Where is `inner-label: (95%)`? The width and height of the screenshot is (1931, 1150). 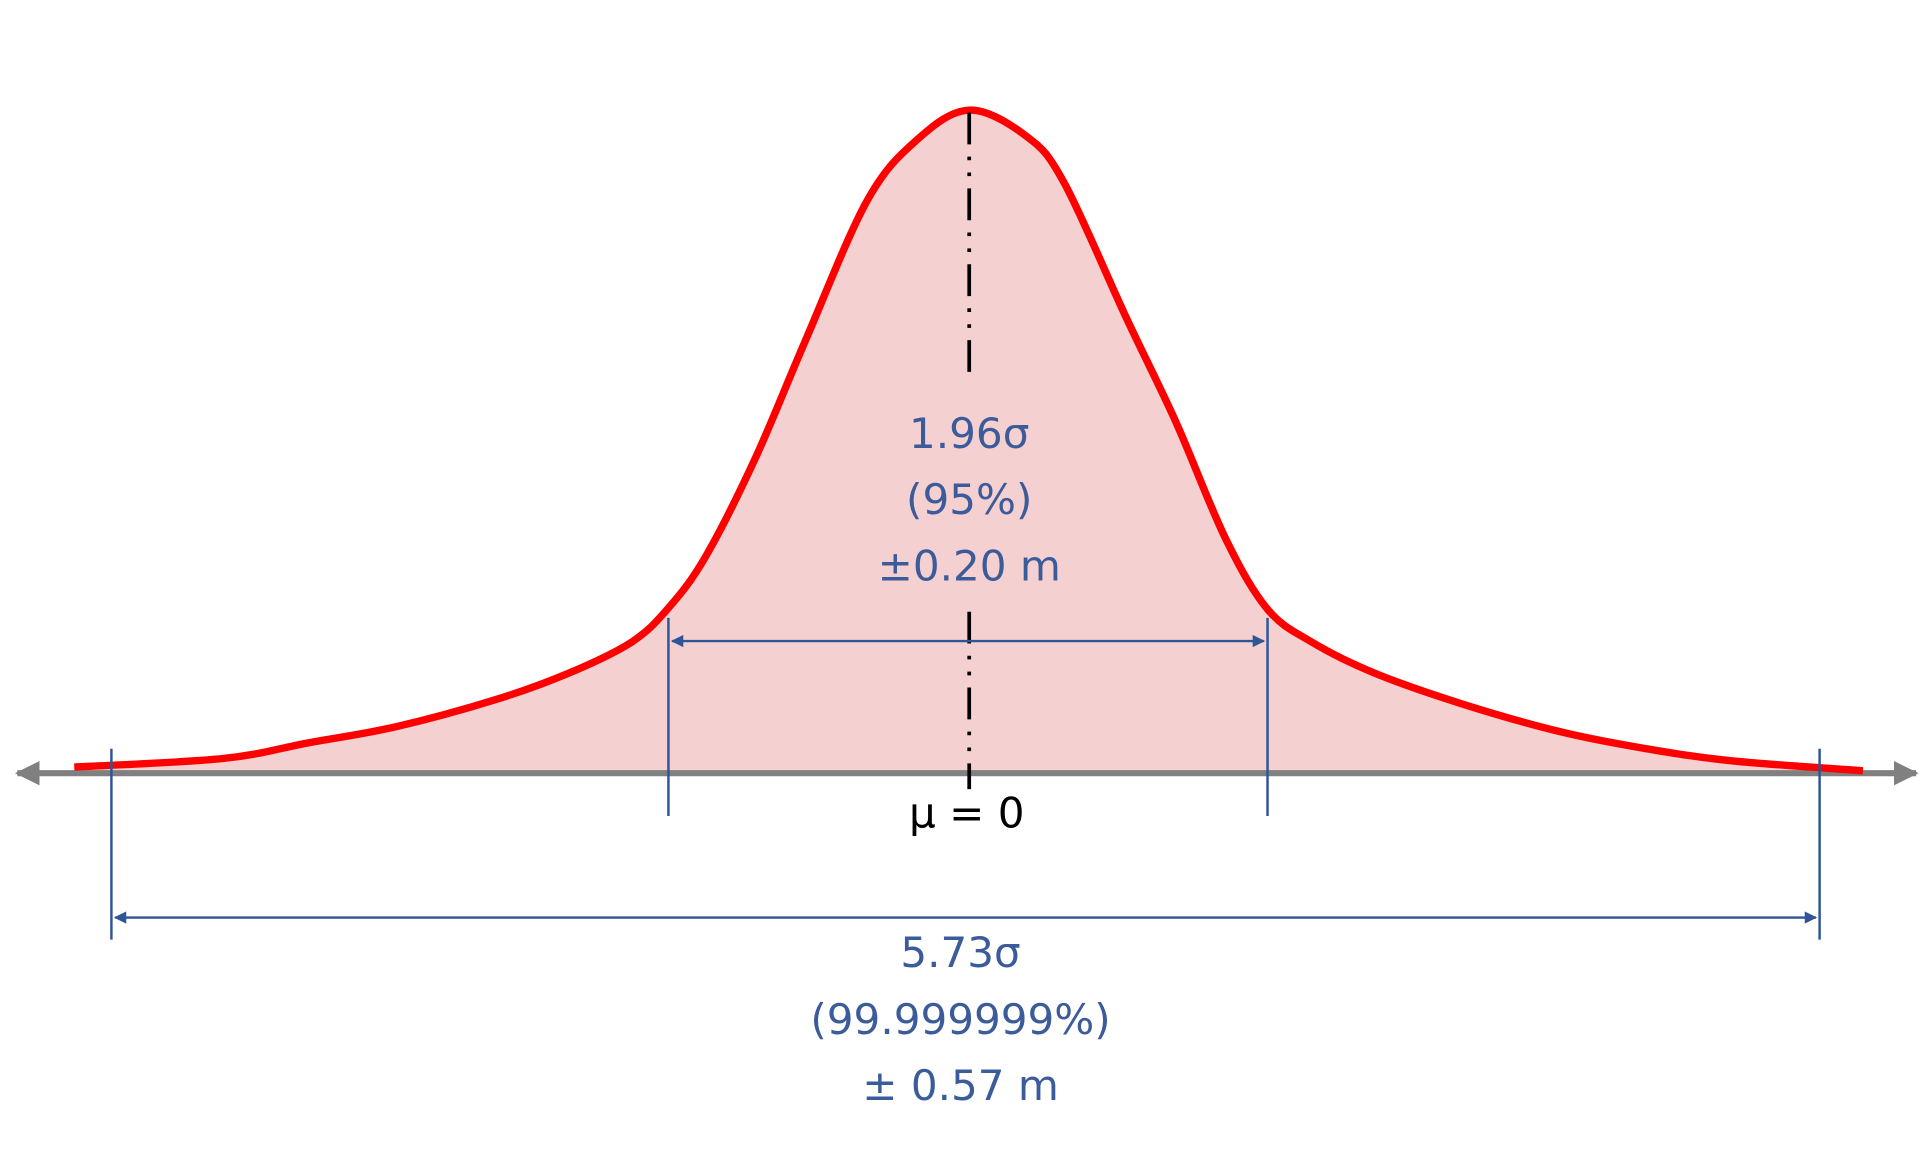
inner-label: (95%) is located at coordinates (969, 499).